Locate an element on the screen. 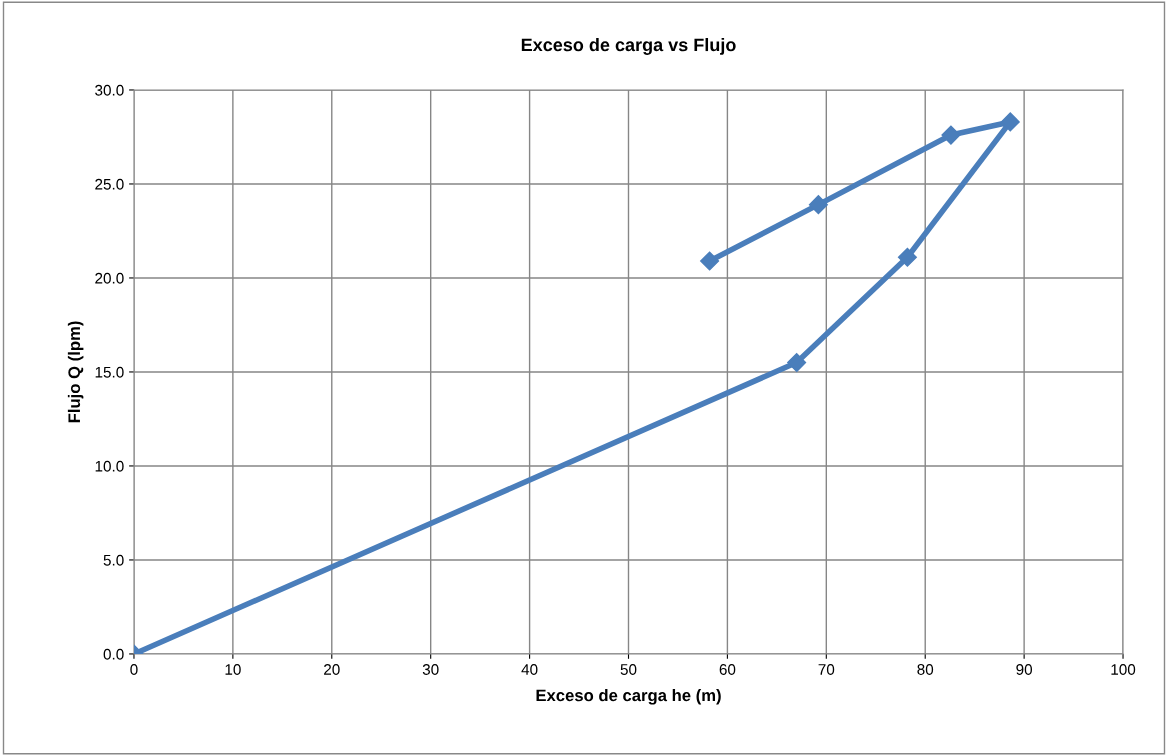  x-tick-label: 50 is located at coordinates (628, 669).